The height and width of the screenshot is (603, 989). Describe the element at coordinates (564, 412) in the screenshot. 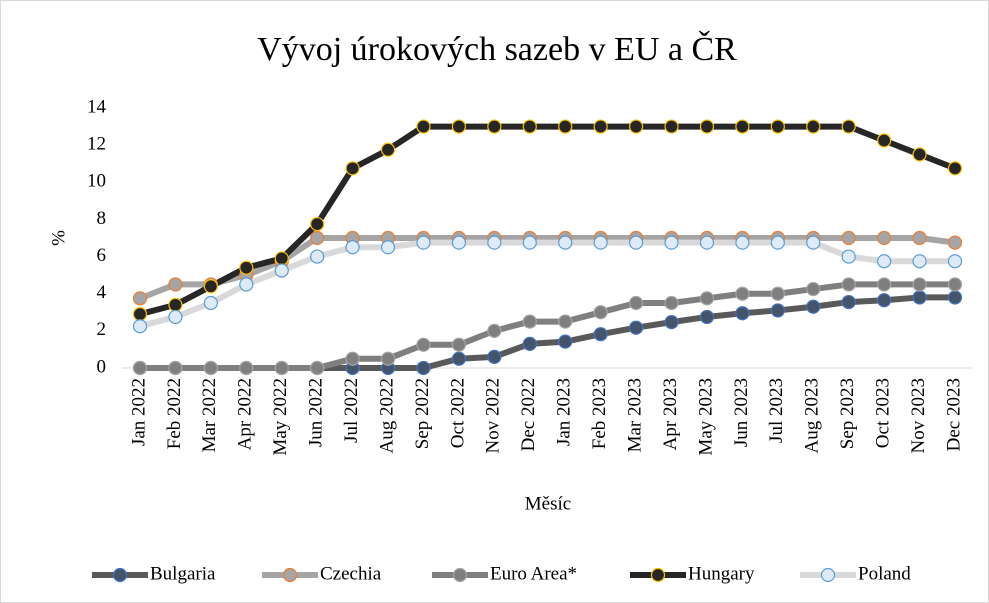

I see `x-tick-label: Jan 2023` at that location.